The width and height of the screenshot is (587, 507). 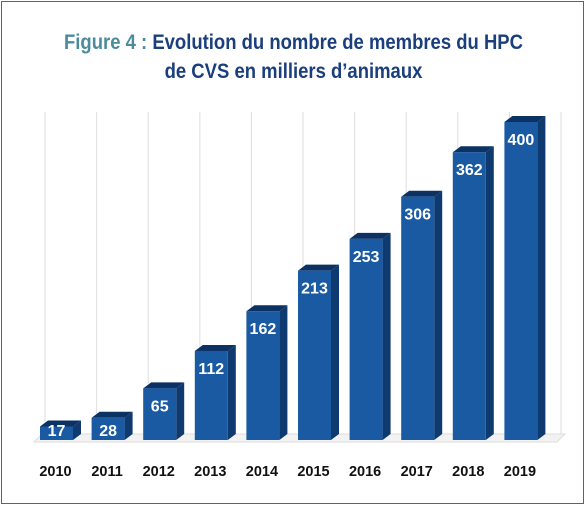 I want to click on data-label-2015: 213, so click(x=314, y=289).